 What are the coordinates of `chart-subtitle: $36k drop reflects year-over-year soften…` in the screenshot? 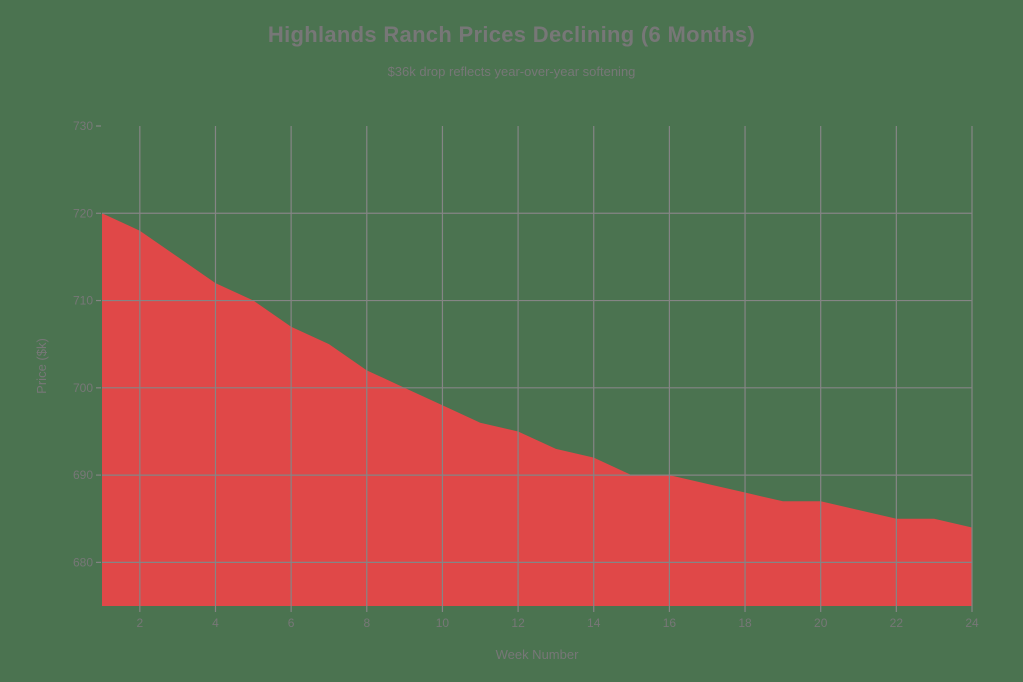 It's located at (511, 71).